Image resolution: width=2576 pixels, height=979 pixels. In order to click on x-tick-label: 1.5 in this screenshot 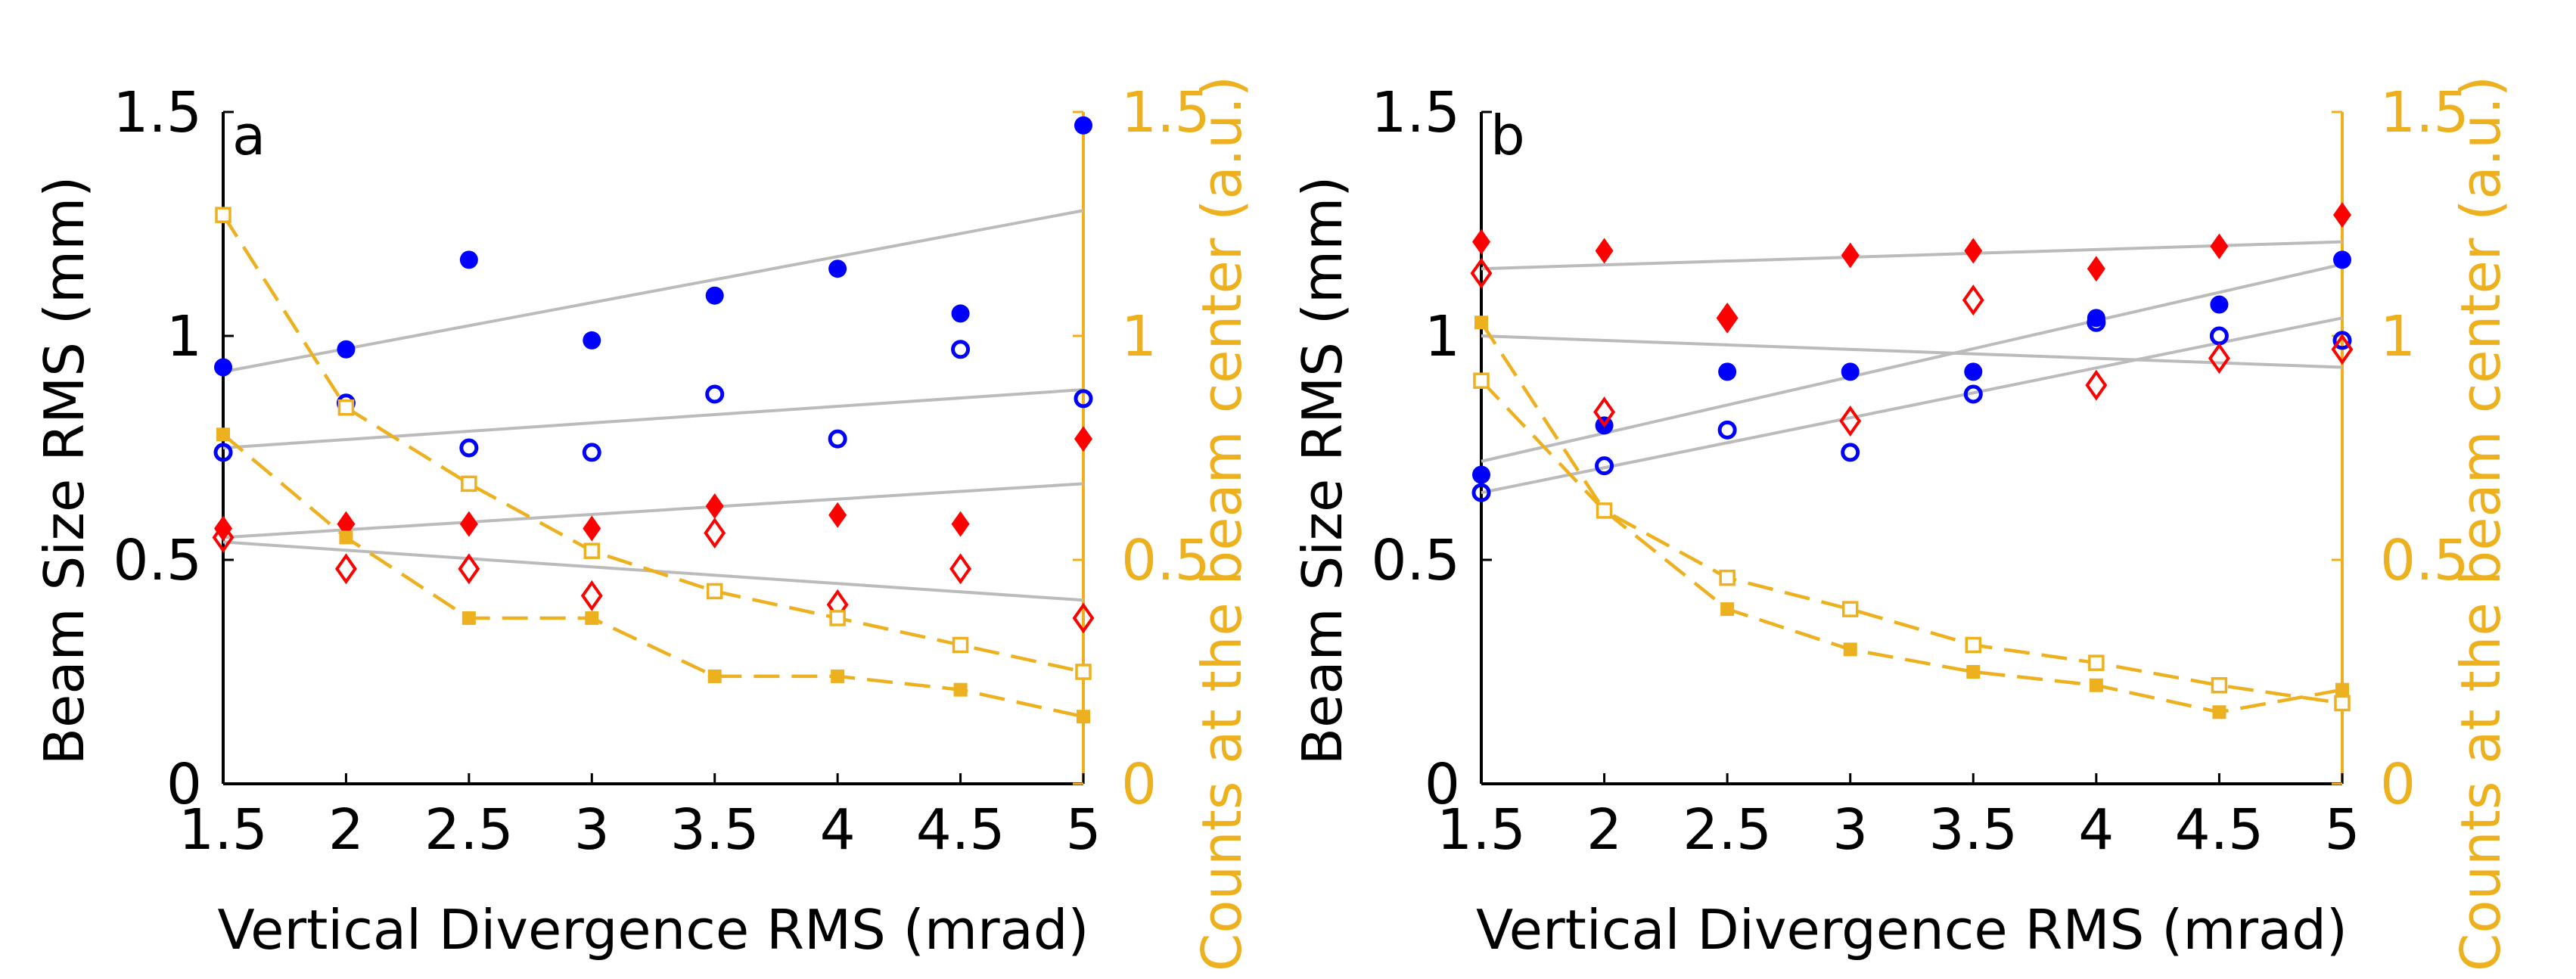, I will do `click(223, 829)`.